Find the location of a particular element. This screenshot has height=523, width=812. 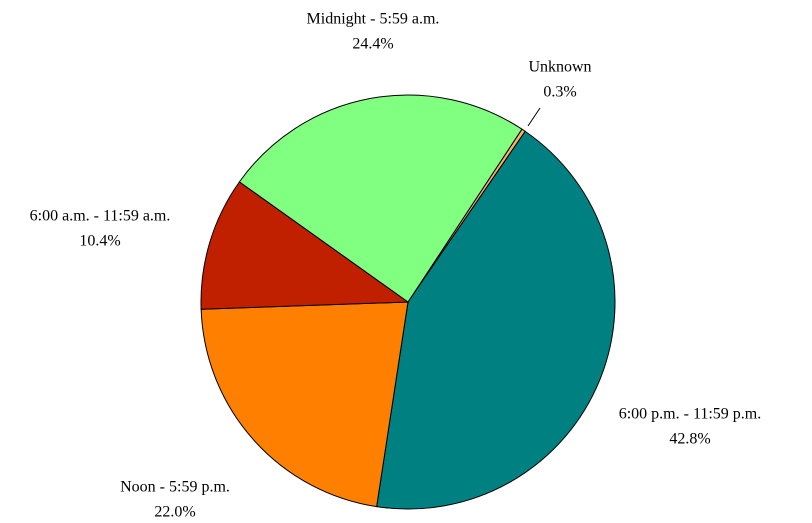

slice-label: Midnight - 5:59 a.m. is located at coordinates (373, 19).